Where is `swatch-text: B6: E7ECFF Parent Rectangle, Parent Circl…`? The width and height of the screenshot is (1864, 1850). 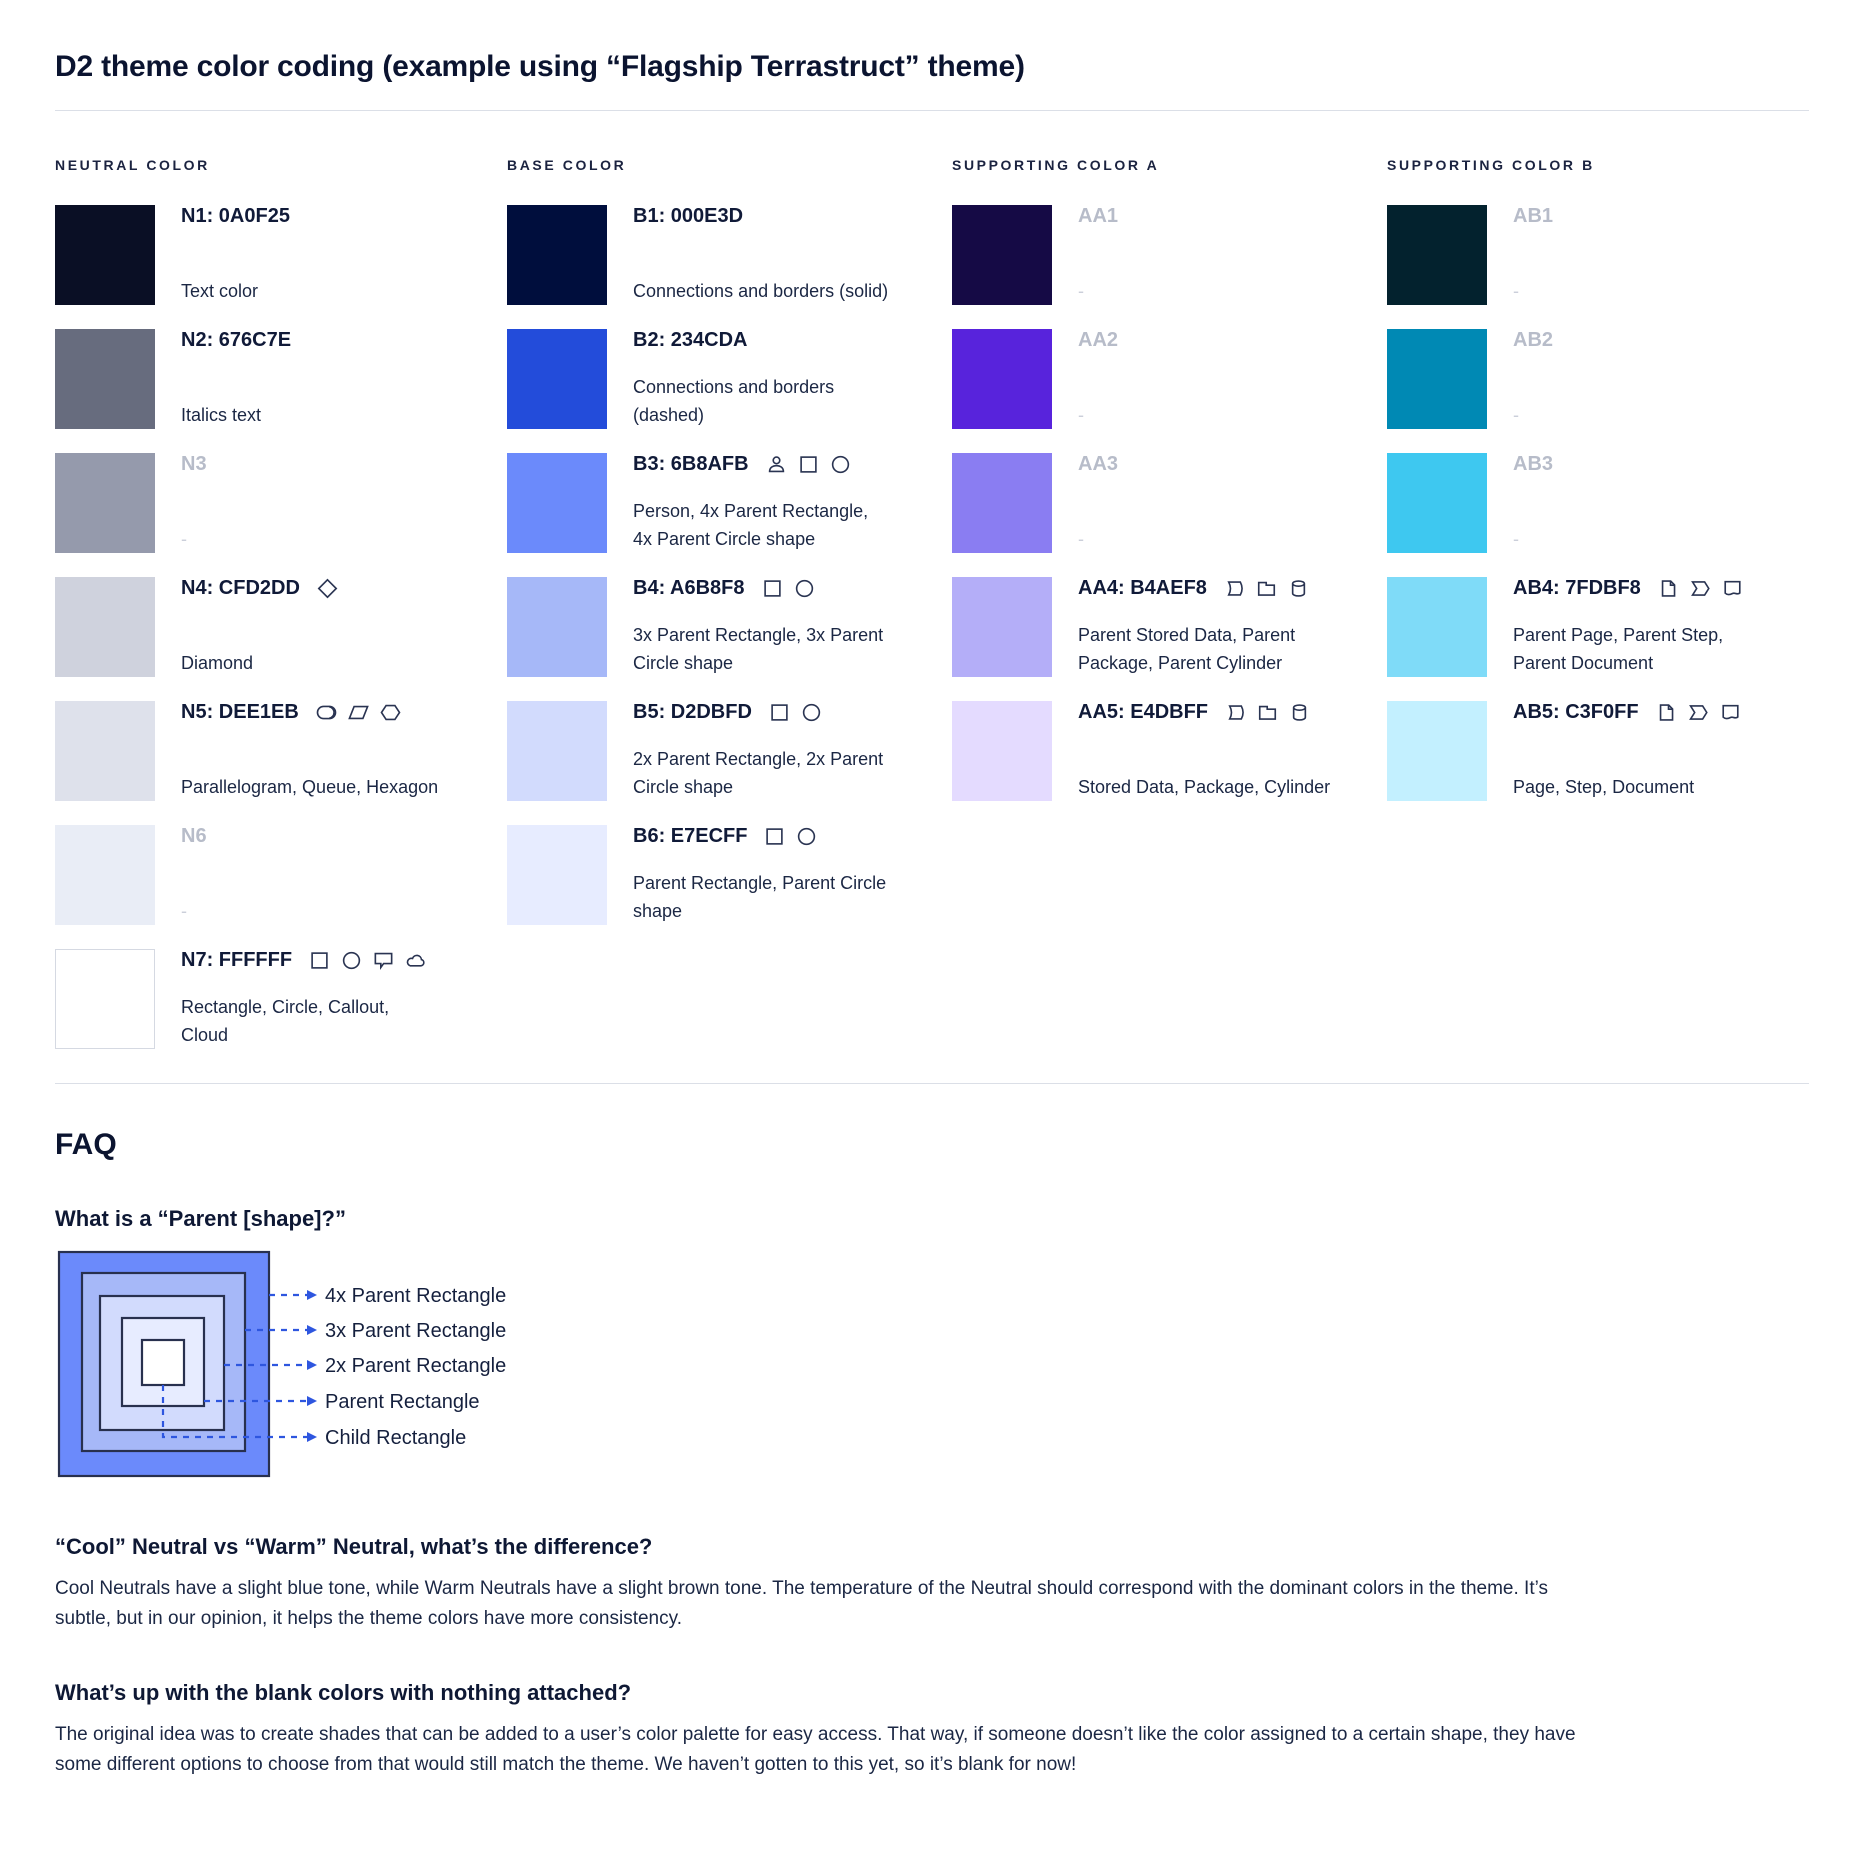 swatch-text: B6: E7ECFF Parent Rectangle, Parent Circl… is located at coordinates (762, 875).